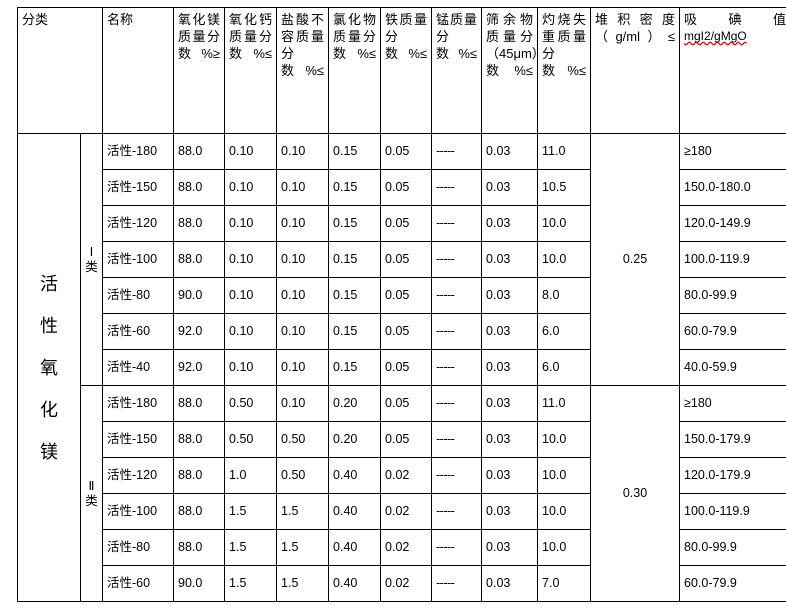  Describe the element at coordinates (732, 223) in the screenshot. I see `cell-iodine: 120.0-149.9` at that location.